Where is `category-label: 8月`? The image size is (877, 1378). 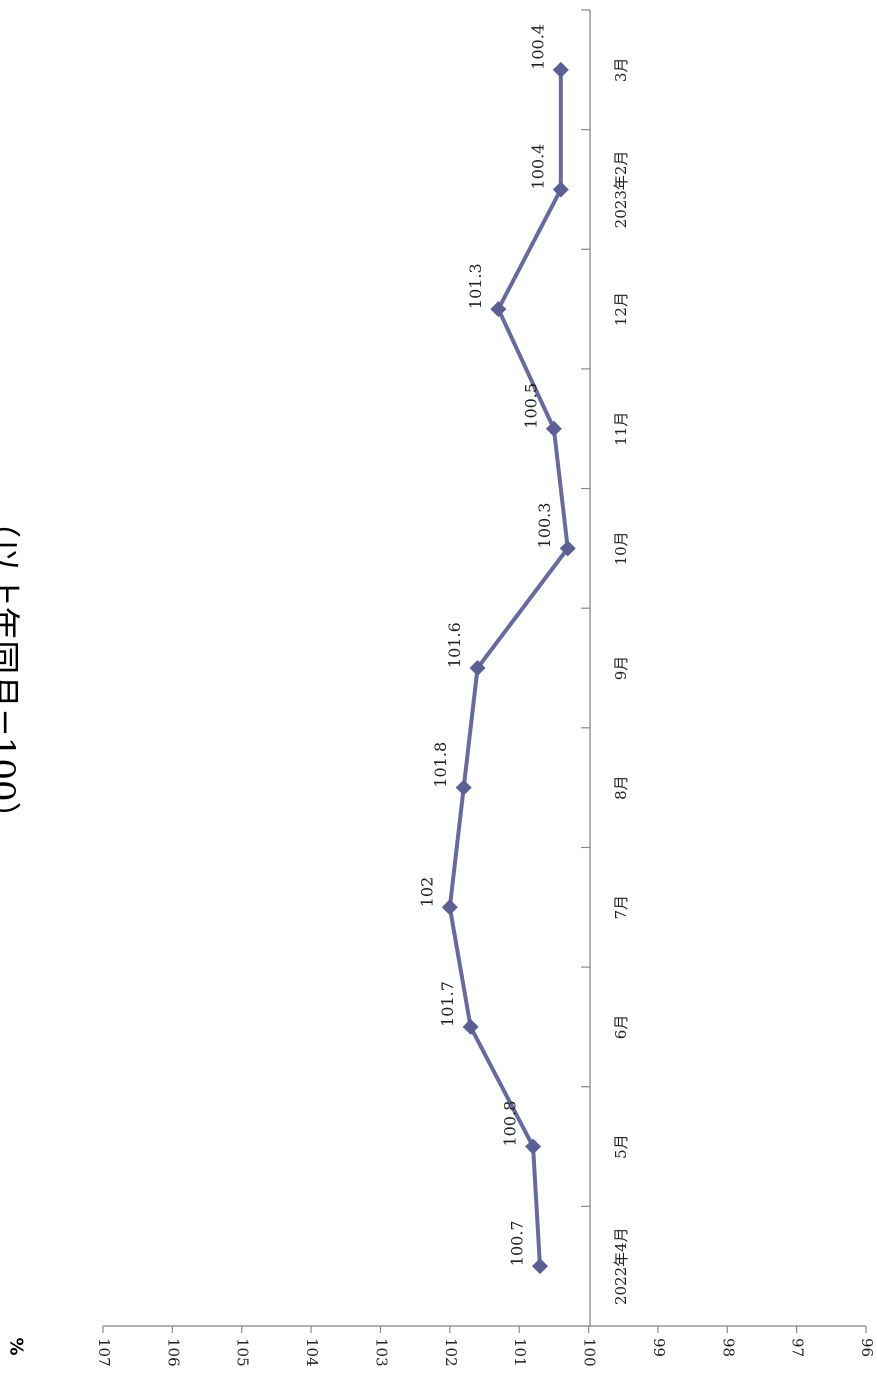
category-label: 8月 is located at coordinates (621, 787).